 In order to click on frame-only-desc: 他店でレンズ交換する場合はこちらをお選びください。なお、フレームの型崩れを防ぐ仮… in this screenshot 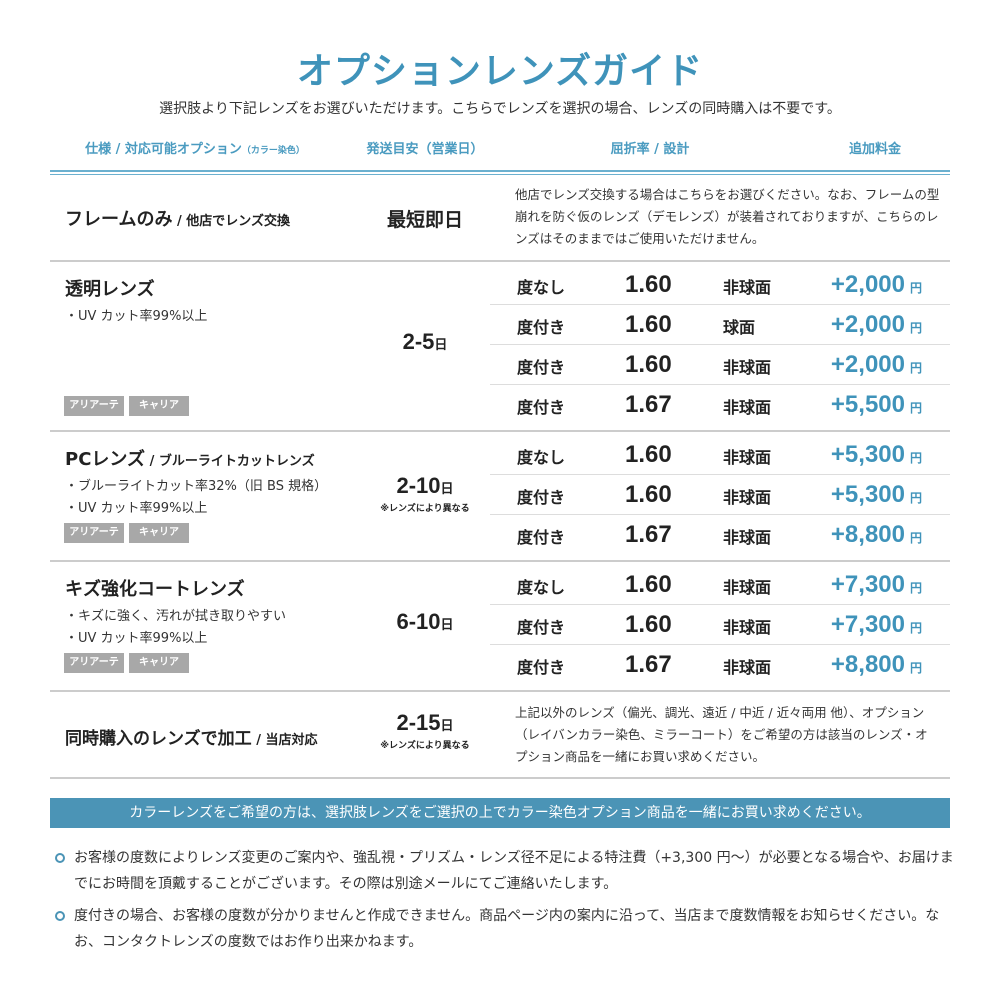, I will do `click(727, 216)`.